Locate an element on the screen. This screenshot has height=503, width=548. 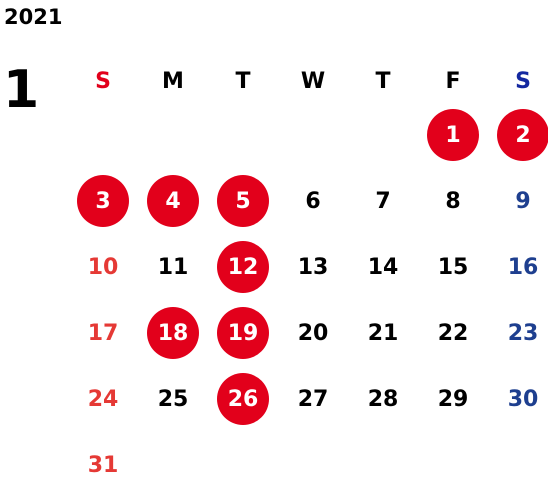
day-cell: 28 is located at coordinates (383, 399).